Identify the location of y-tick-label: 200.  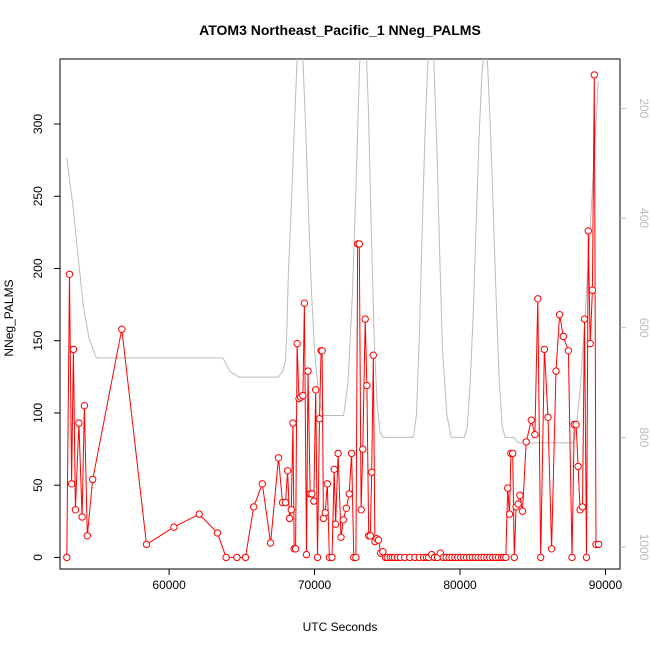
(38, 268).